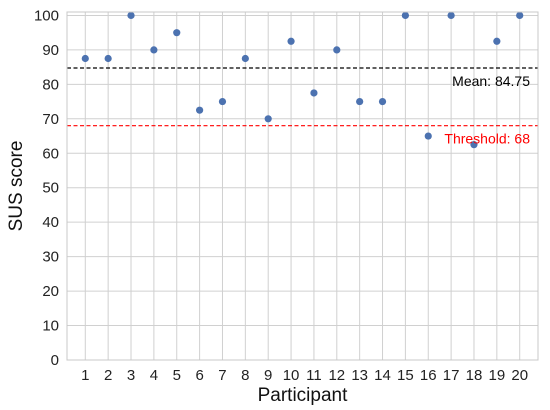  Describe the element at coordinates (50, 119) in the screenshot. I see `y-tick-label: 70` at that location.